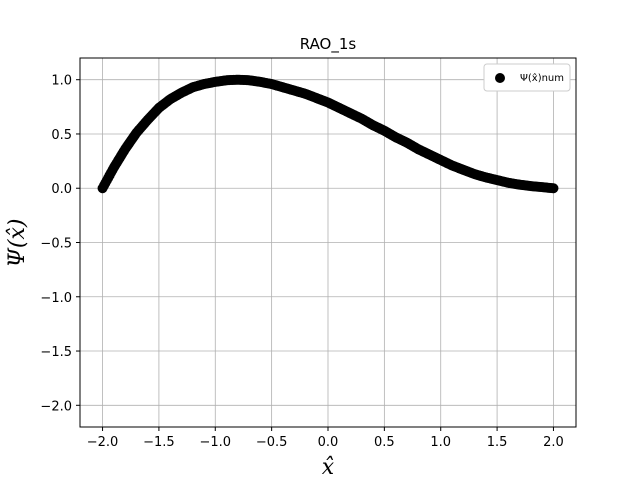 This screenshot has width=640, height=480. What do you see at coordinates (328, 44) in the screenshot?
I see `chart-title: RAO_1s` at bounding box center [328, 44].